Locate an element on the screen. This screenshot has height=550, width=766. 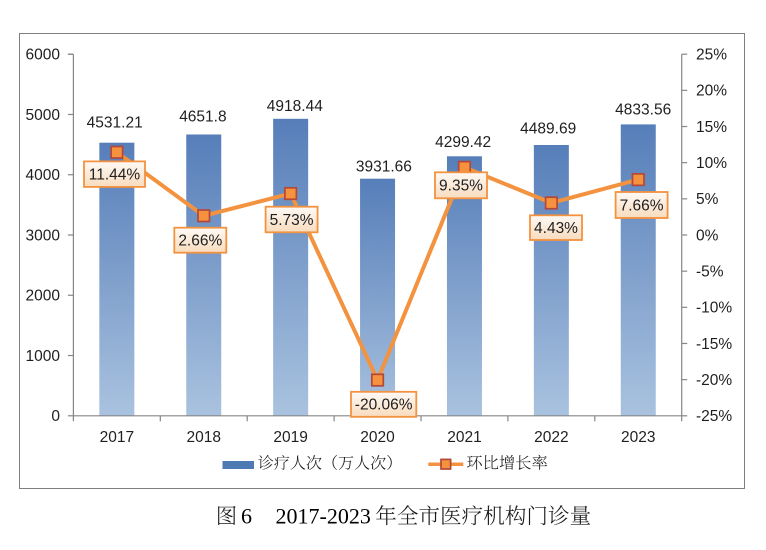
svg-text: 7.66% is located at coordinates (642, 205).